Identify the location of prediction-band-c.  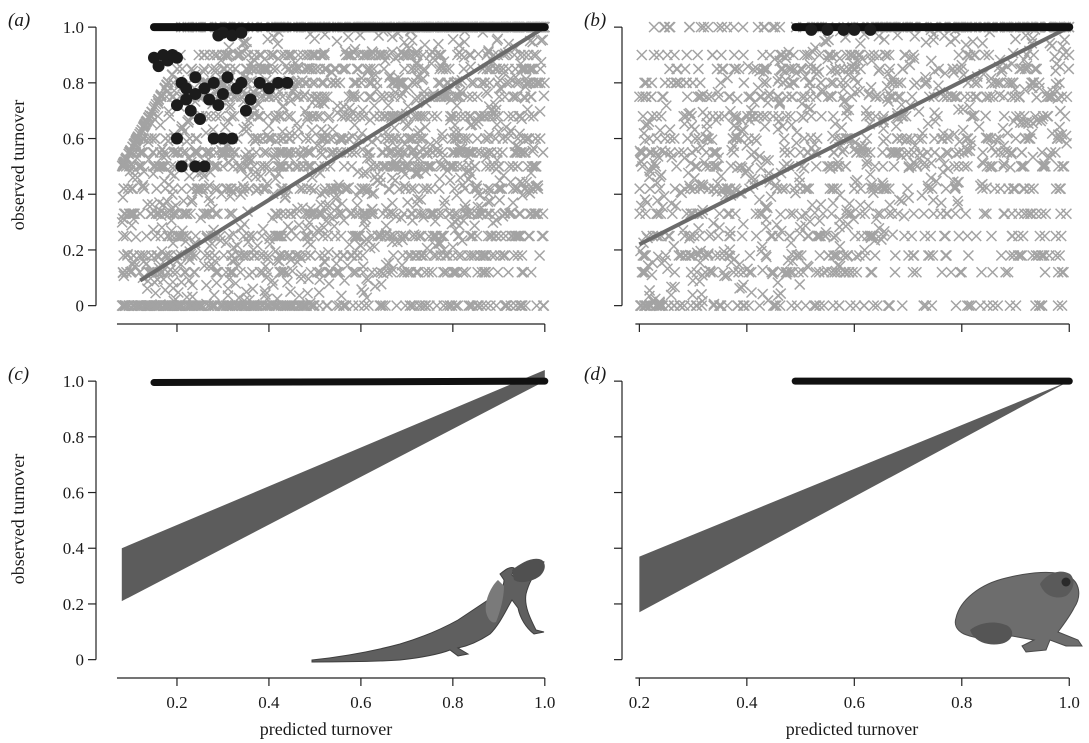
(333, 486).